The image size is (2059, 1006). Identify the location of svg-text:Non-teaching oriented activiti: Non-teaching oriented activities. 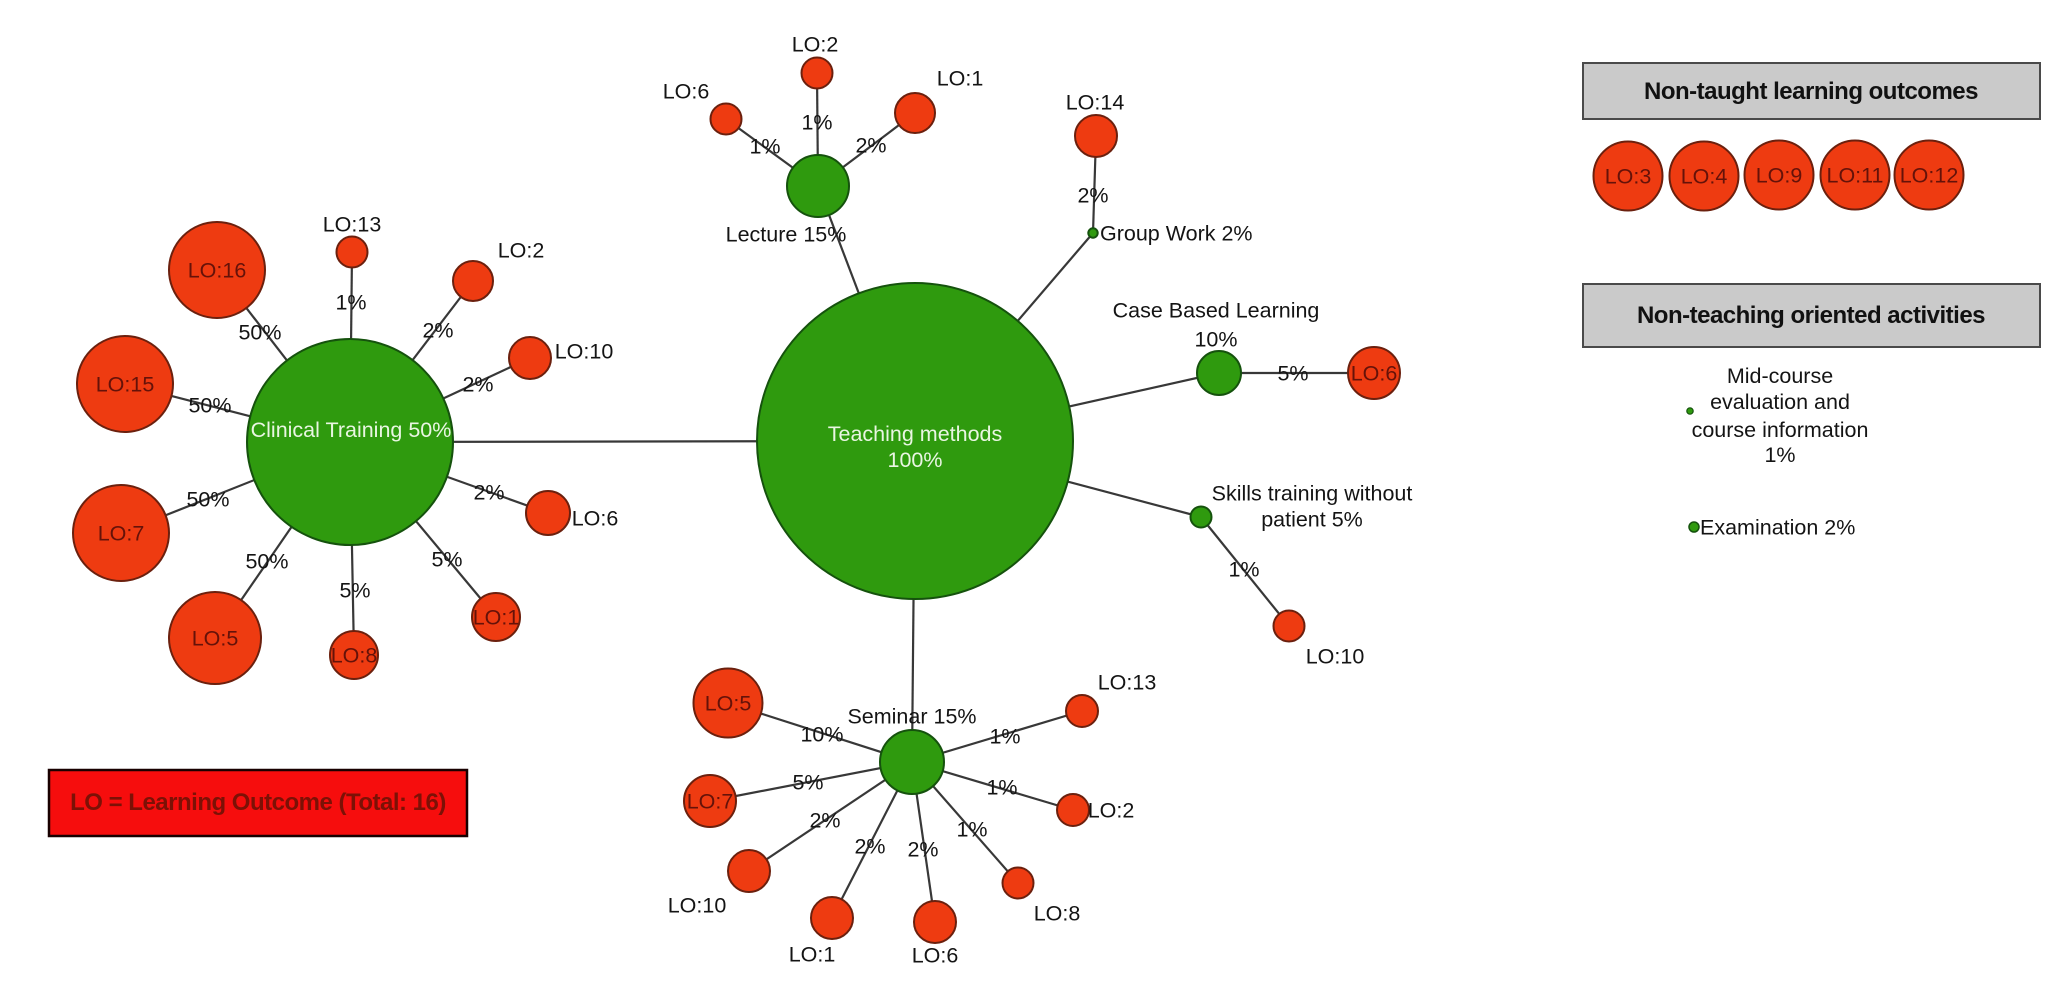
(1811, 315).